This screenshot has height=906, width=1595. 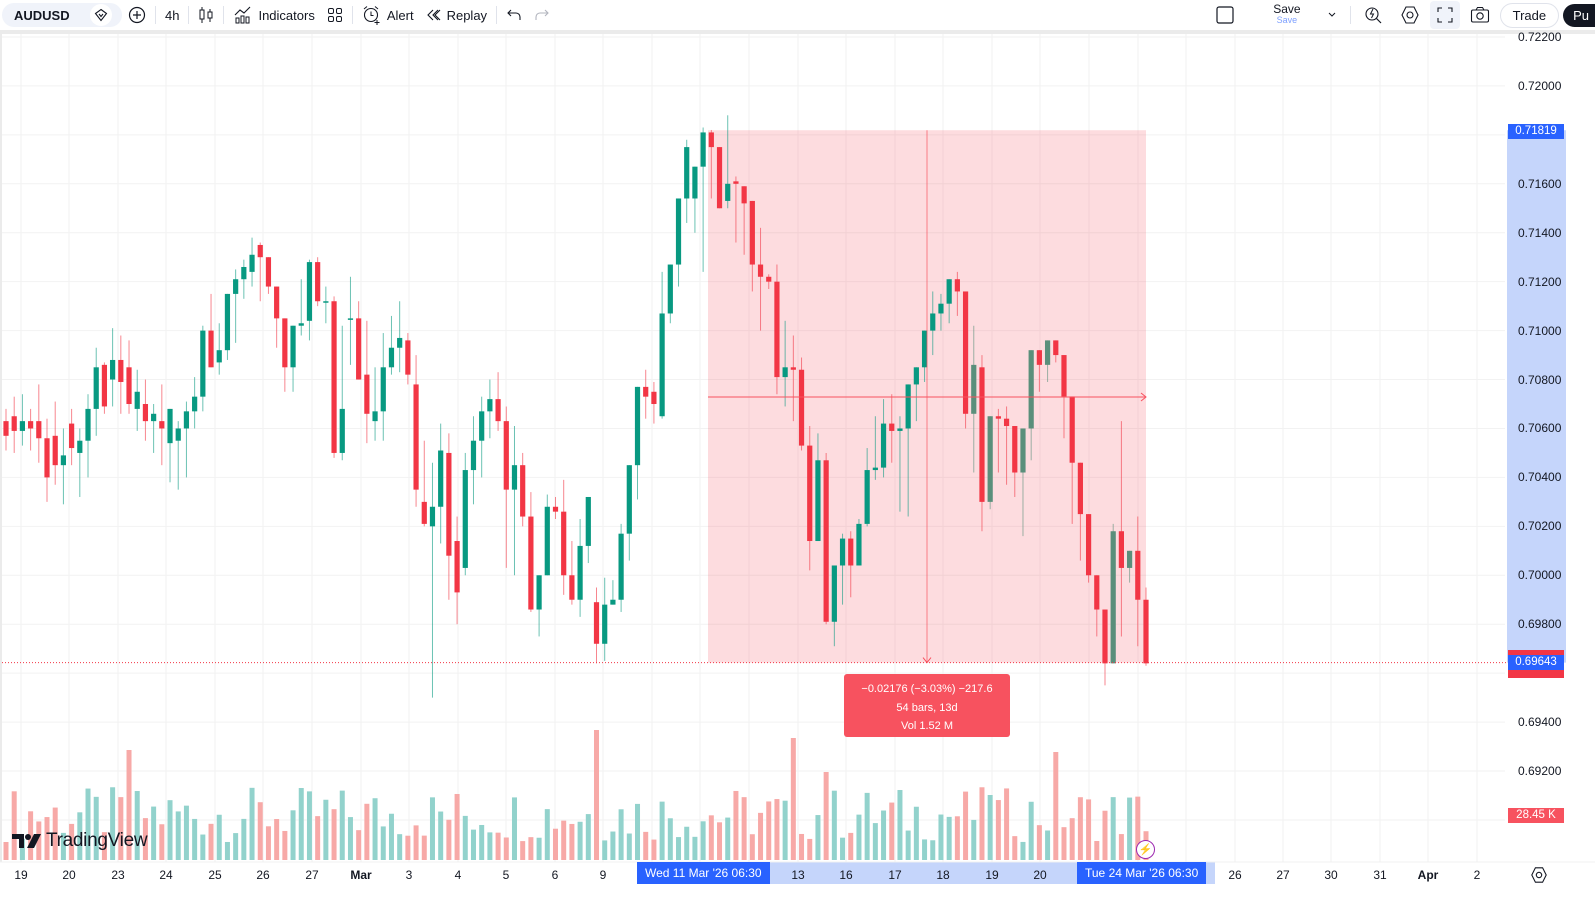 What do you see at coordinates (243, 15) in the screenshot?
I see `indicators-icon` at bounding box center [243, 15].